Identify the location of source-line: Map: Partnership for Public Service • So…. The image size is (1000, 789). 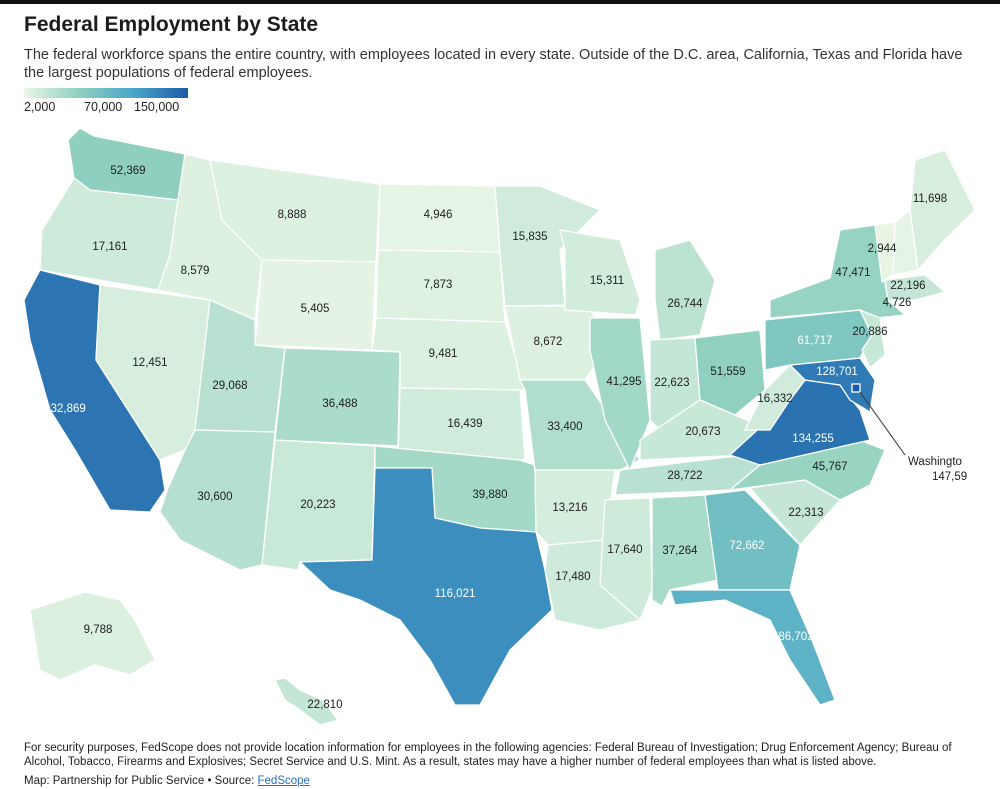
(167, 781).